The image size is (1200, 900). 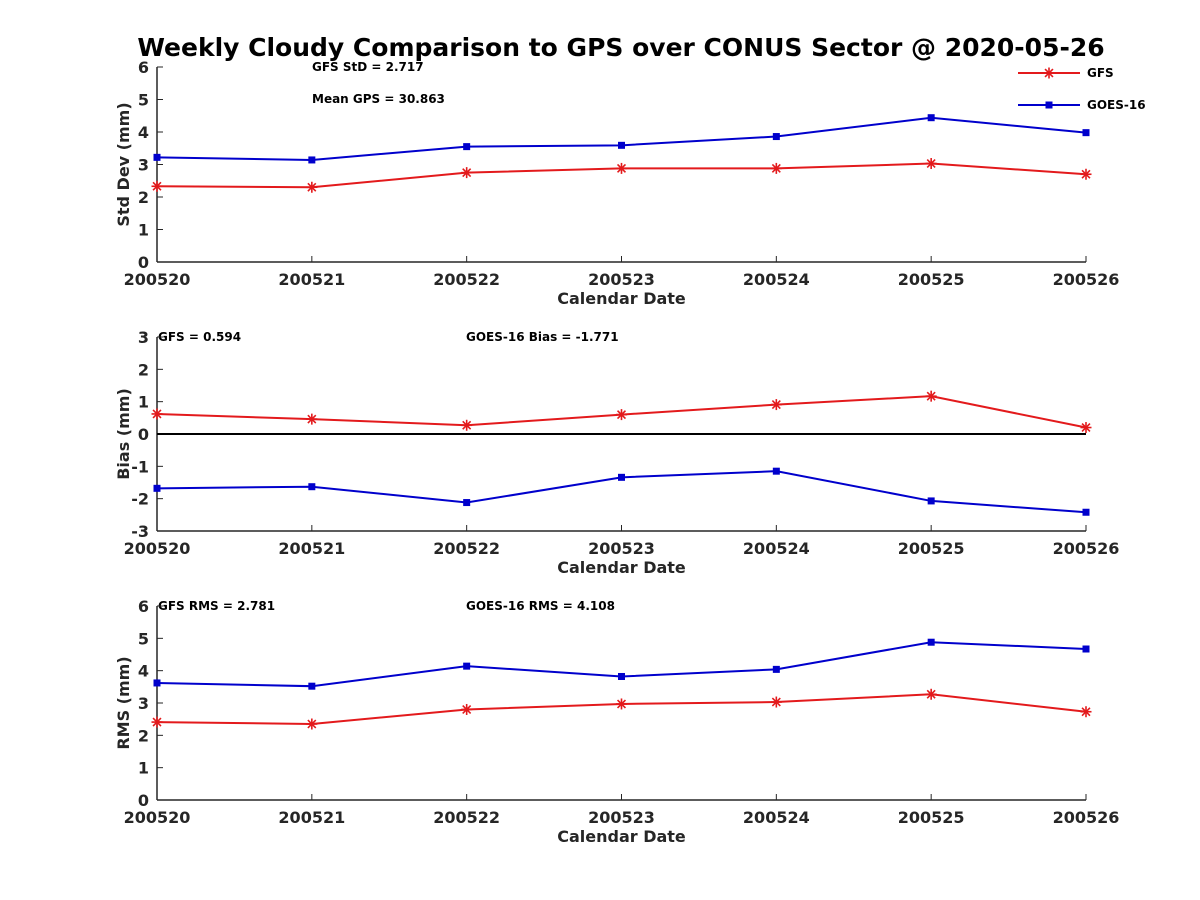 I want to click on bias-y-axis-label: Bias (mm), so click(x=123, y=434).